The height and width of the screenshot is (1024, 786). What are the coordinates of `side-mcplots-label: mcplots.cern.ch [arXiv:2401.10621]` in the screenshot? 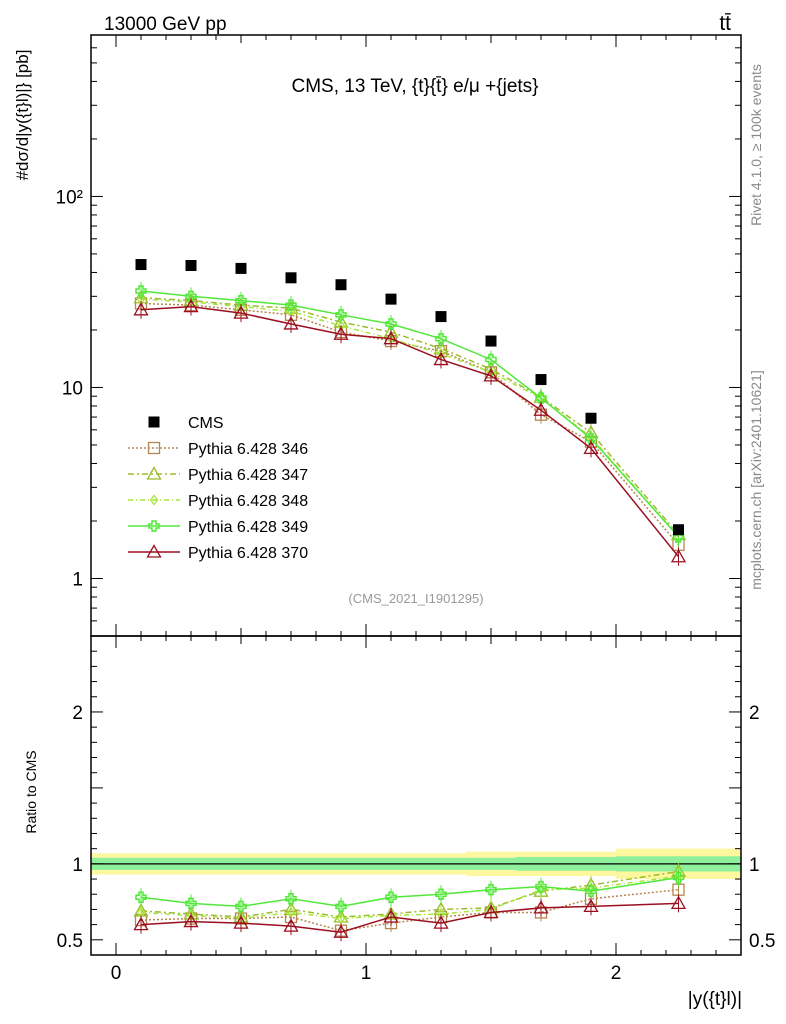 It's located at (756, 479).